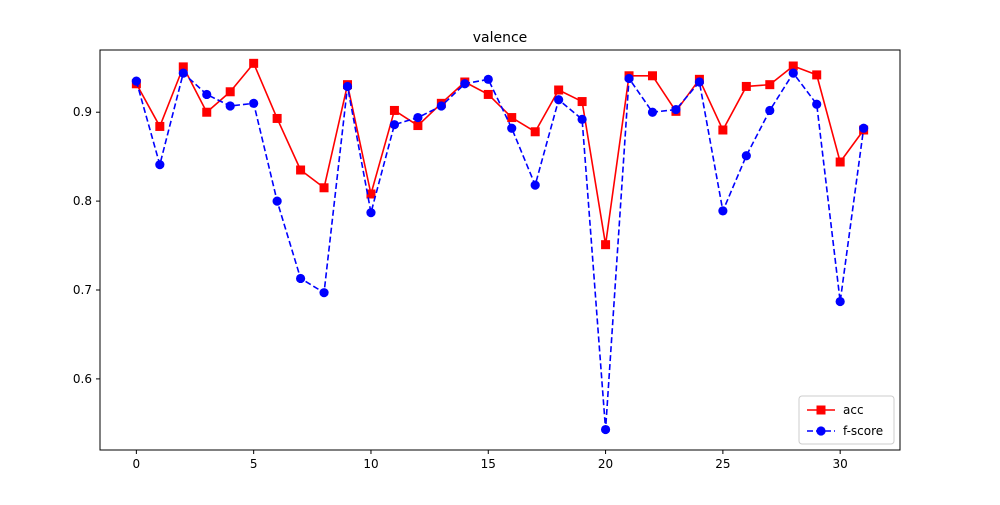 The image size is (1000, 505). Describe the element at coordinates (605, 464) in the screenshot. I see `x-tick-label: 20` at that location.